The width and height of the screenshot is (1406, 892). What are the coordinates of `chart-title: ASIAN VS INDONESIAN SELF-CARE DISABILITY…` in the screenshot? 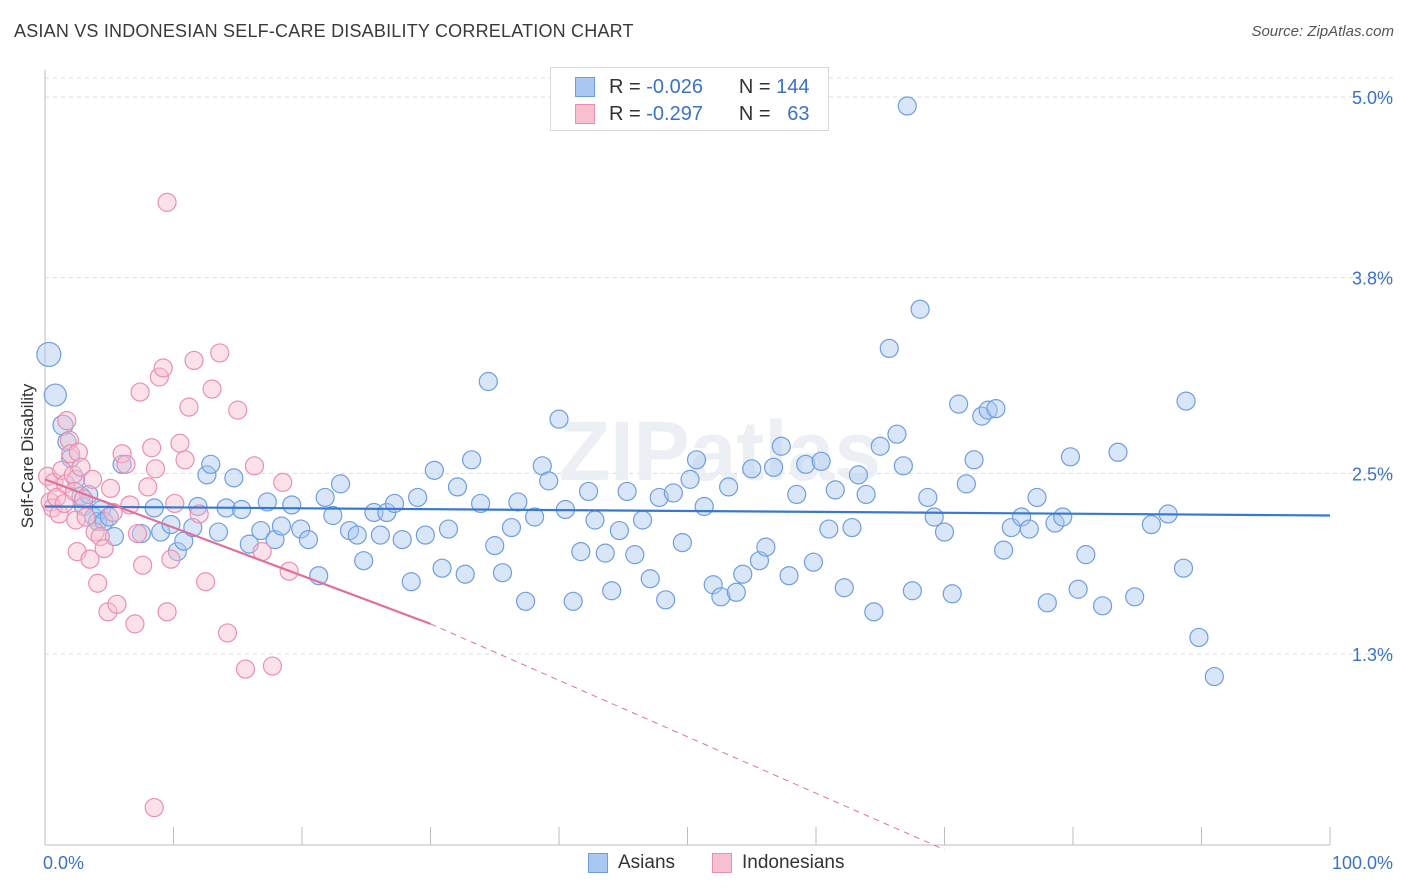 It's located at (324, 31).